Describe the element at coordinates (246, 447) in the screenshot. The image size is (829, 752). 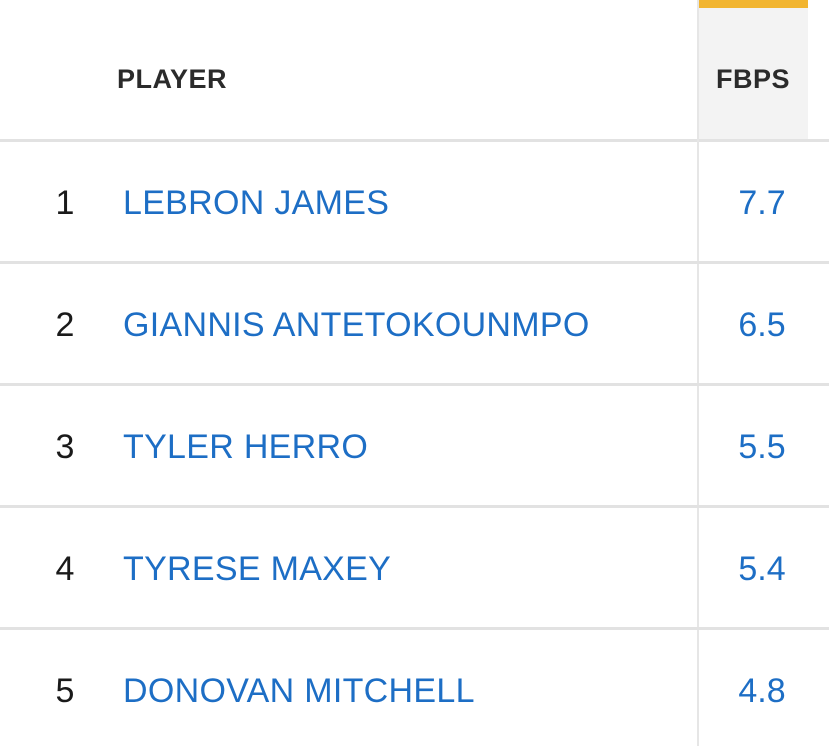
I see `player-link: TYLER HERRO` at that location.